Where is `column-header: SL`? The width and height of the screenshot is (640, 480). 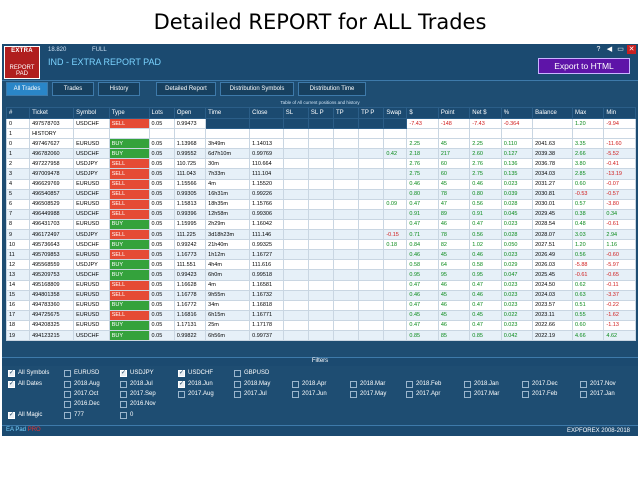
column-header: SL is located at coordinates (295, 113).